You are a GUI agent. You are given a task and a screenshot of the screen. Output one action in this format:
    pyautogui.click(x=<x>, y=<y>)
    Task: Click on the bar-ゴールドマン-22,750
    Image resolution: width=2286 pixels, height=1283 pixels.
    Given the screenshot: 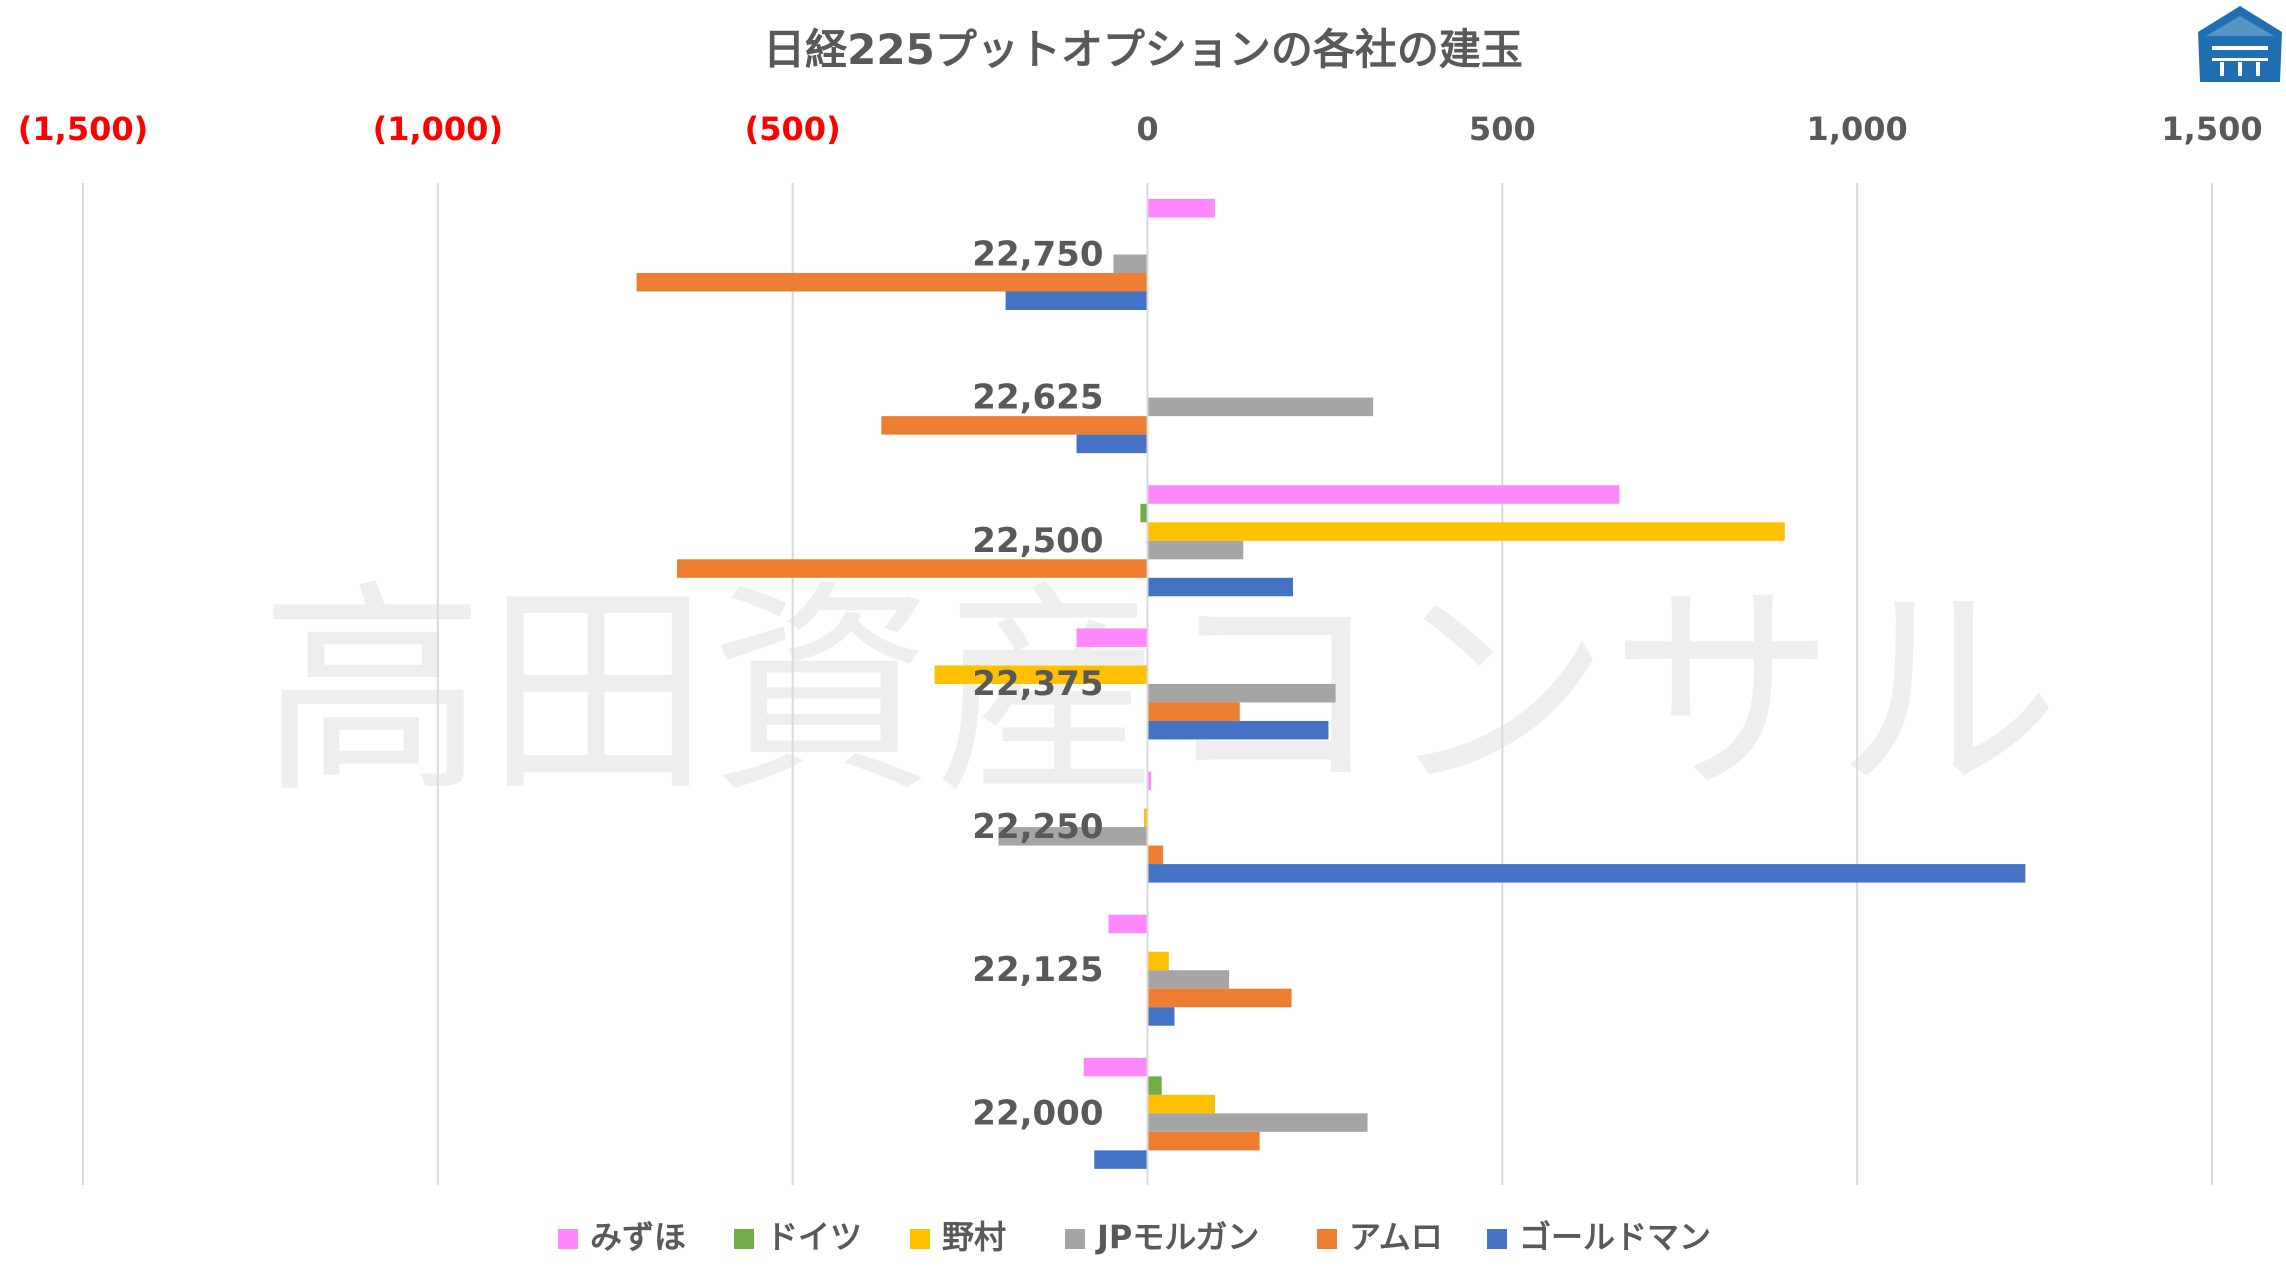 What is the action you would take?
    pyautogui.click(x=1076, y=300)
    